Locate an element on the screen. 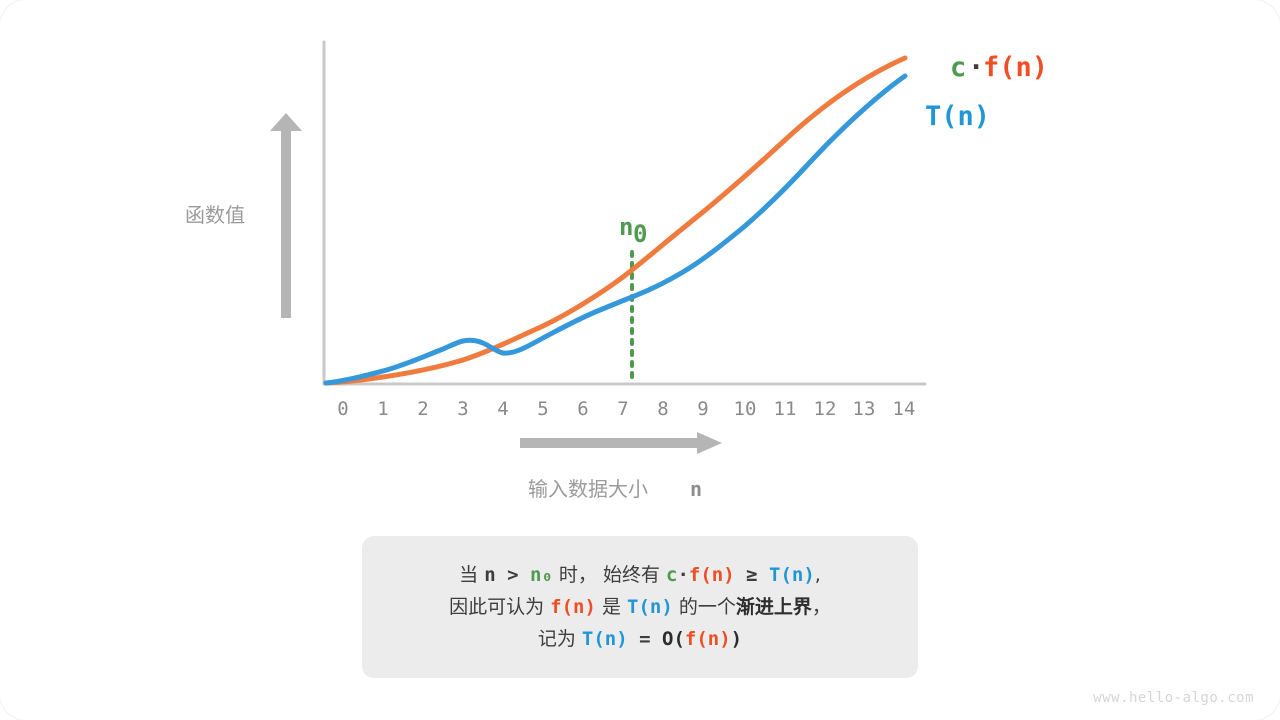 The height and width of the screenshot is (720, 1280). caption-line-1-run-8: ≥ is located at coordinates (752, 575).